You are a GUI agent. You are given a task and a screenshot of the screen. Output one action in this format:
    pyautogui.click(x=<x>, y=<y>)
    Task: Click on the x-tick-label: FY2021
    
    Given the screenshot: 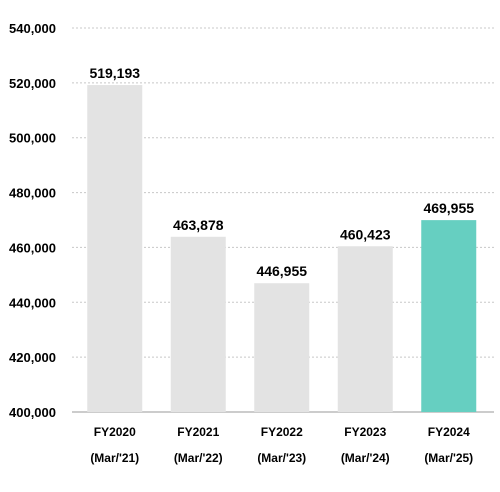 What is the action you would take?
    pyautogui.click(x=198, y=432)
    